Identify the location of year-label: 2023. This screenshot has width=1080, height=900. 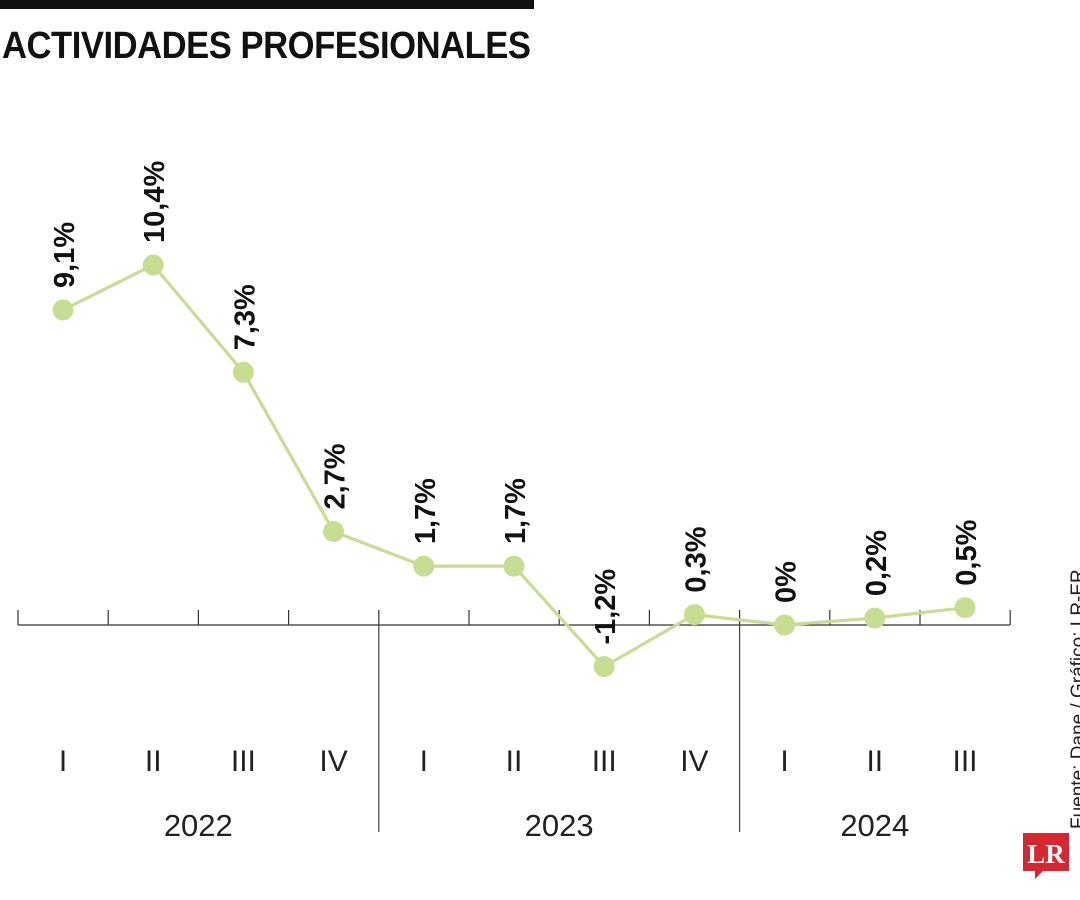
(559, 825).